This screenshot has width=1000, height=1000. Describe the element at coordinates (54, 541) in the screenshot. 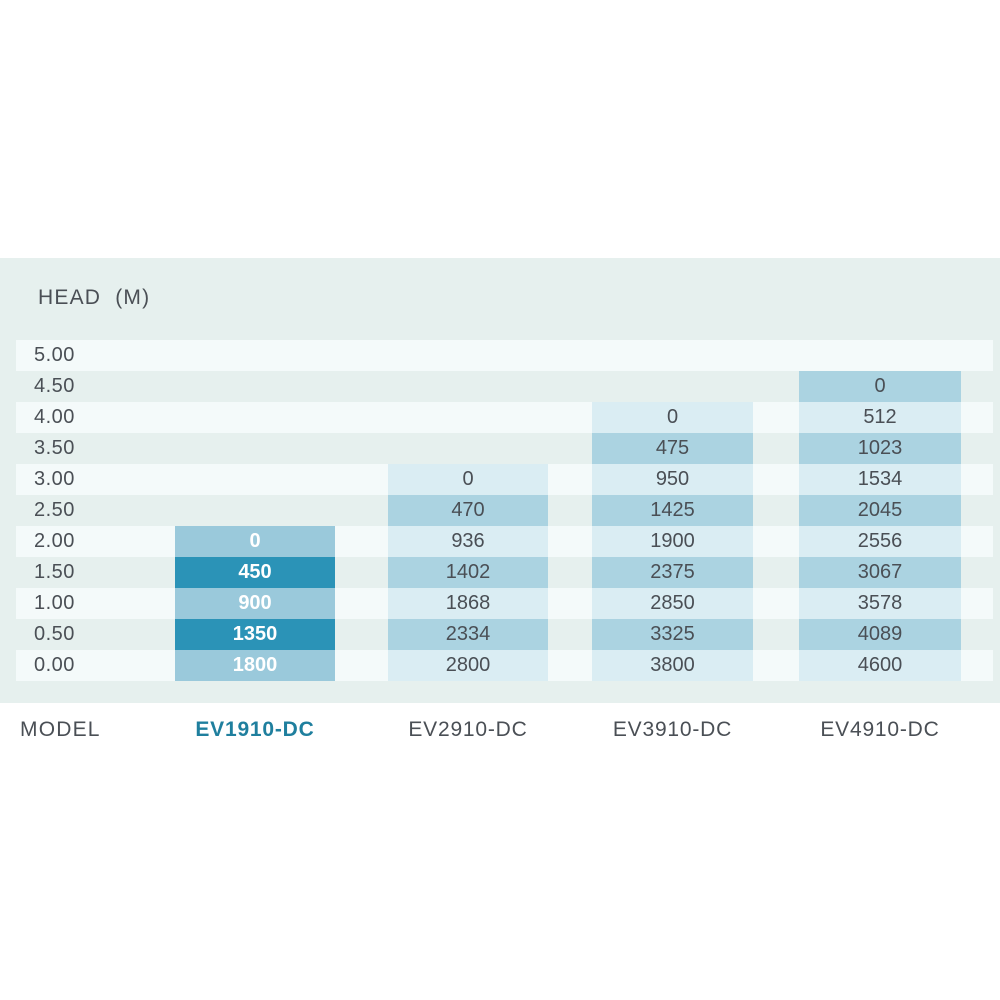

I see `head-value-label: 2.00` at that location.